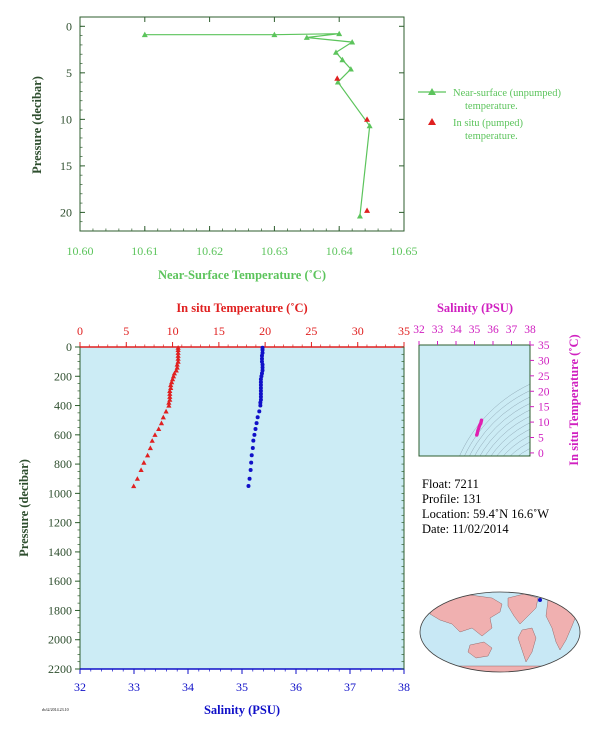  Describe the element at coordinates (60, 581) in the screenshot. I see `pressure-tick-label: 1600` at that location.